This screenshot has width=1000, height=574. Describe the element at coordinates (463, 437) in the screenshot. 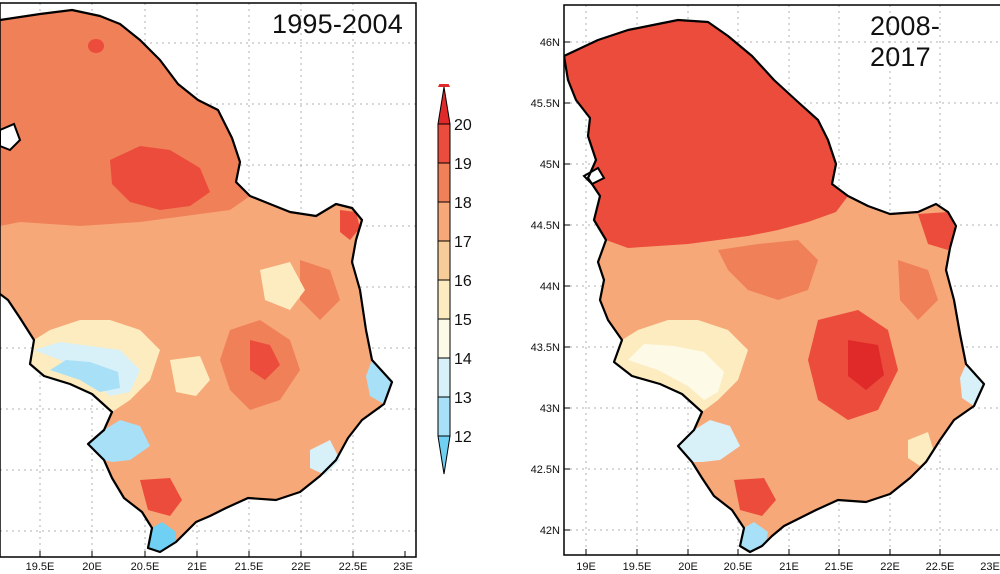

I see `colorbar-label: 12` at that location.